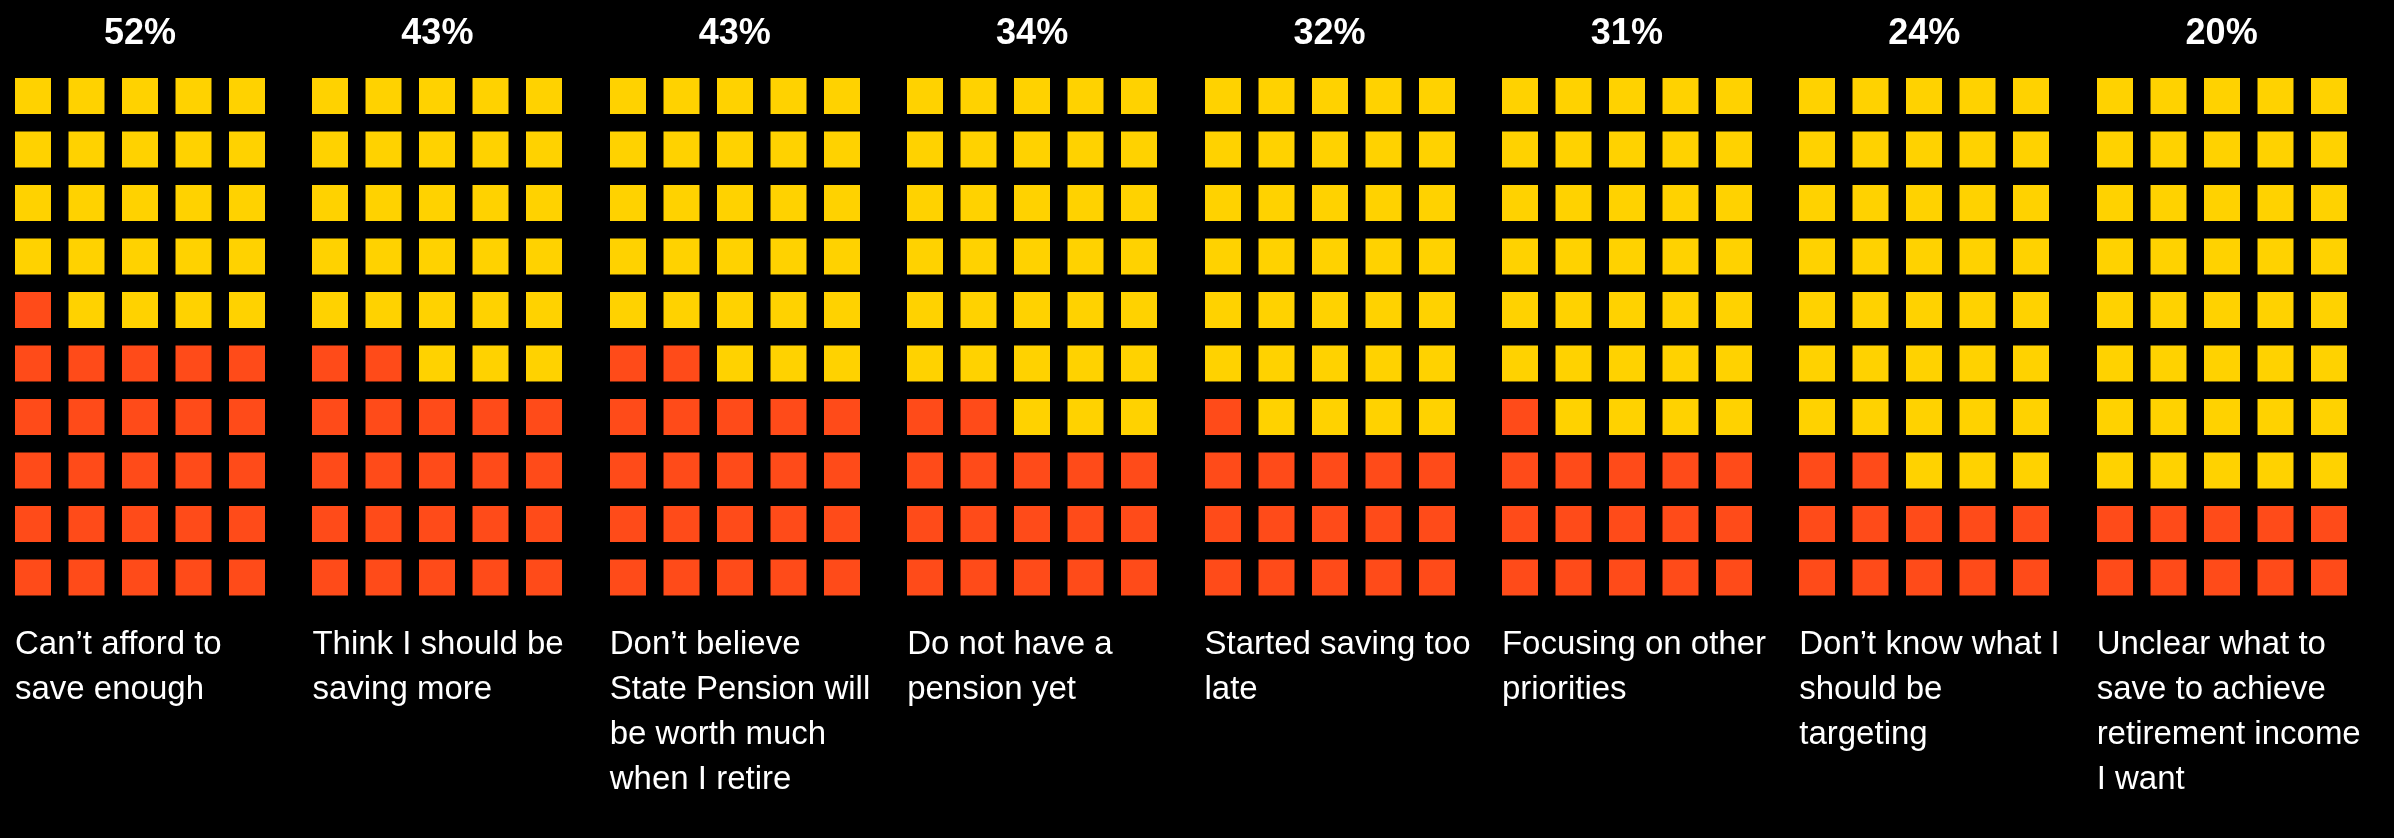 The image size is (2394, 838). What do you see at coordinates (1626, 32) in the screenshot?
I see `data-label: 31%` at bounding box center [1626, 32].